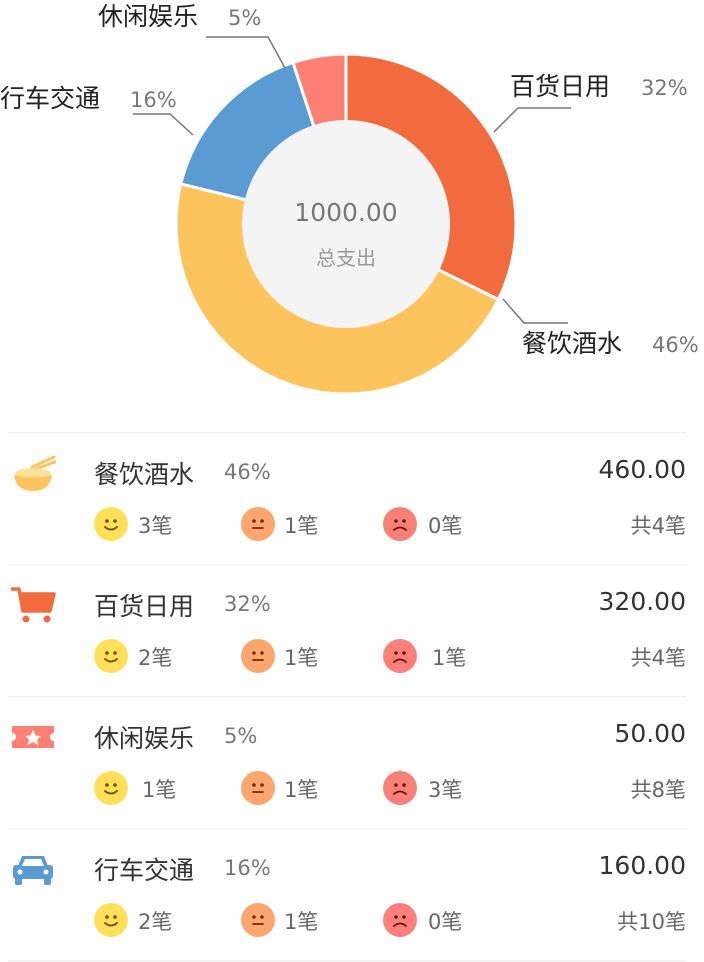 This screenshot has height=962, width=704. Describe the element at coordinates (642, 469) in the screenshot. I see `category-amount: 460.00` at that location.